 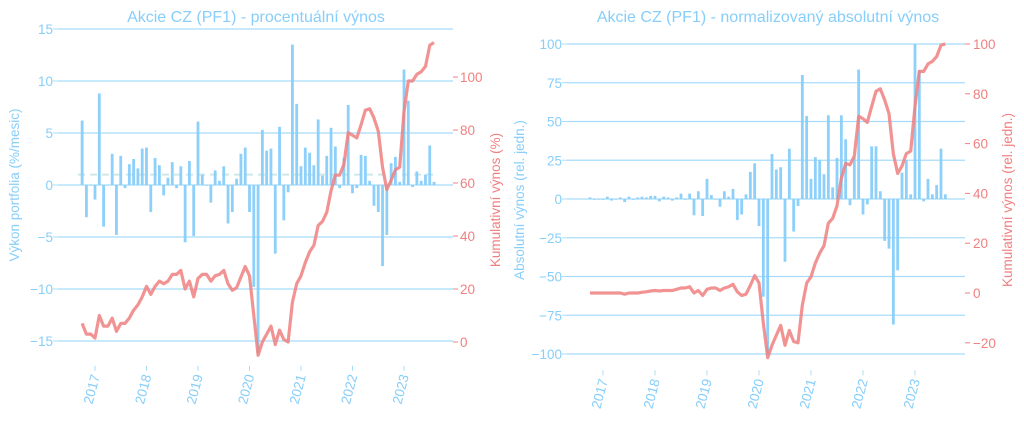 What do you see at coordinates (980, 193) in the screenshot?
I see `y2-tick-label: 40` at bounding box center [980, 193].